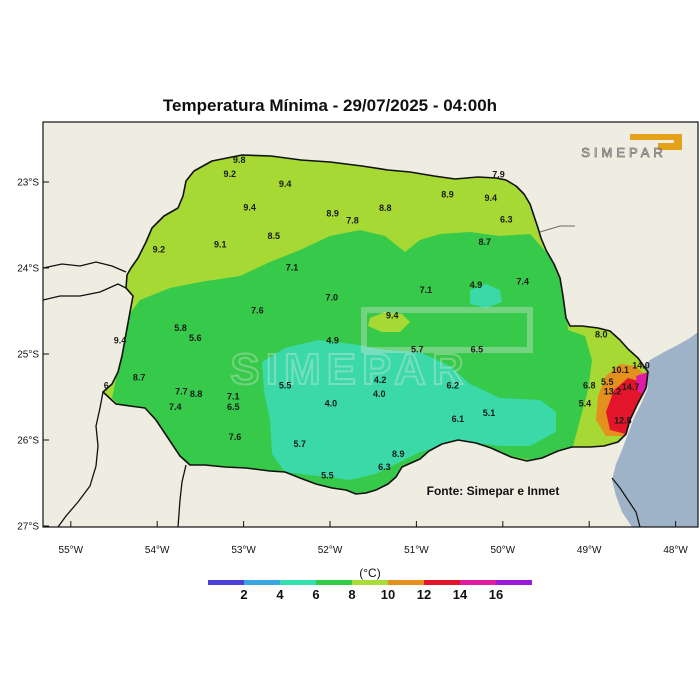 This screenshot has height=700, width=700. I want to click on station-value: 10.1, so click(621, 370).